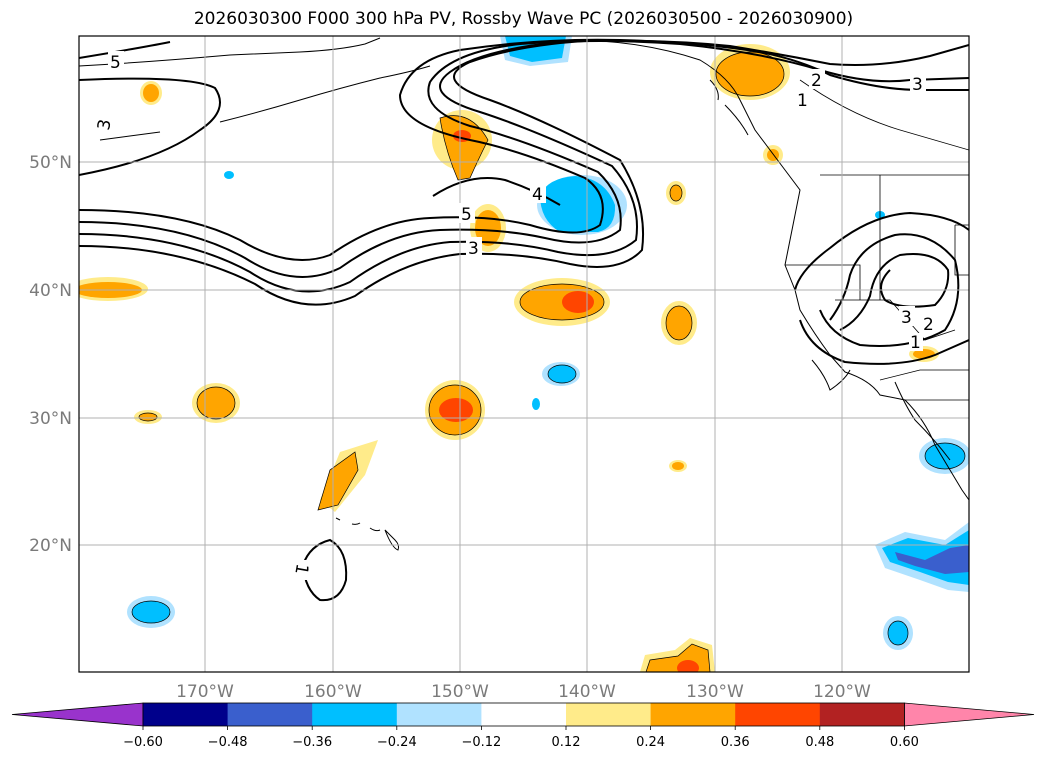  Describe the element at coordinates (50, 546) in the screenshot. I see `lat-label-20n: 20°N` at that location.